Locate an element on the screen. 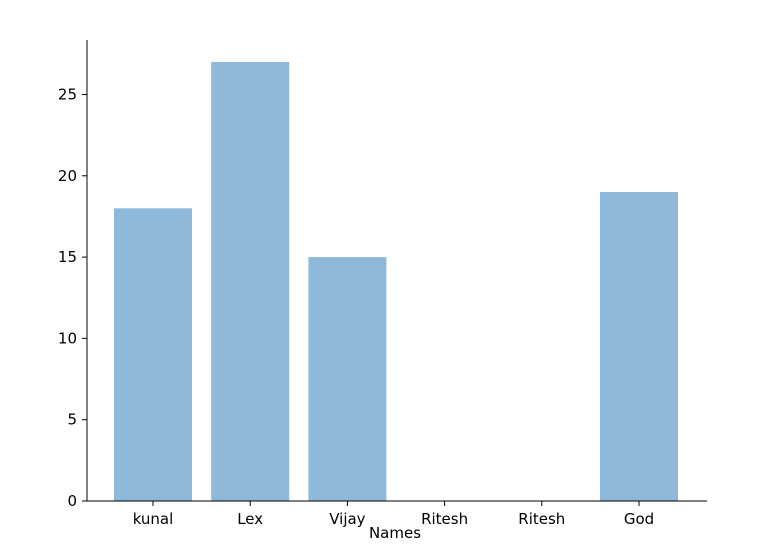 Image resolution: width=758 pixels, height=555 pixels. y-axis: 0 5 10 15 20 25 is located at coordinates (73, 275).